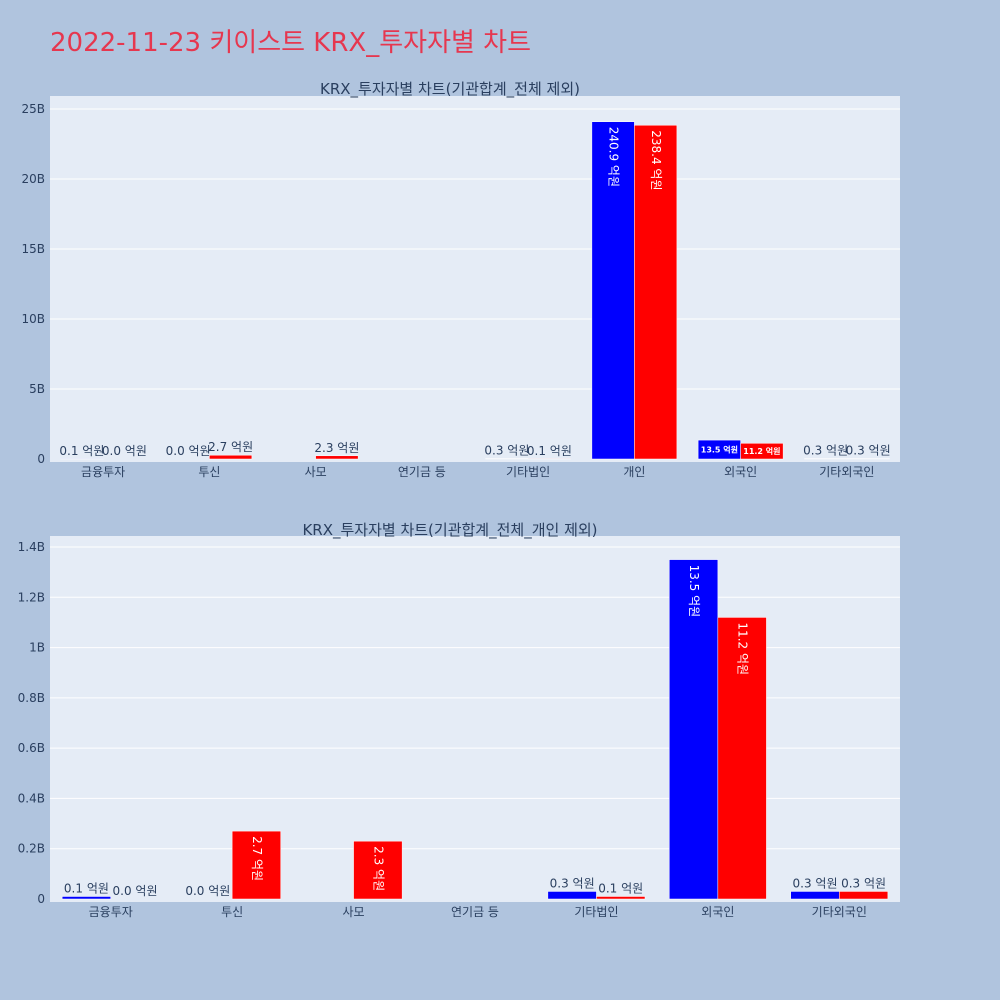 This screenshot has height=1000, width=1000. Describe the element at coordinates (449, 530) in the screenshot. I see `chart-title: KRX_투자자별 차트(기관합계_전체_개인 제외)` at that location.